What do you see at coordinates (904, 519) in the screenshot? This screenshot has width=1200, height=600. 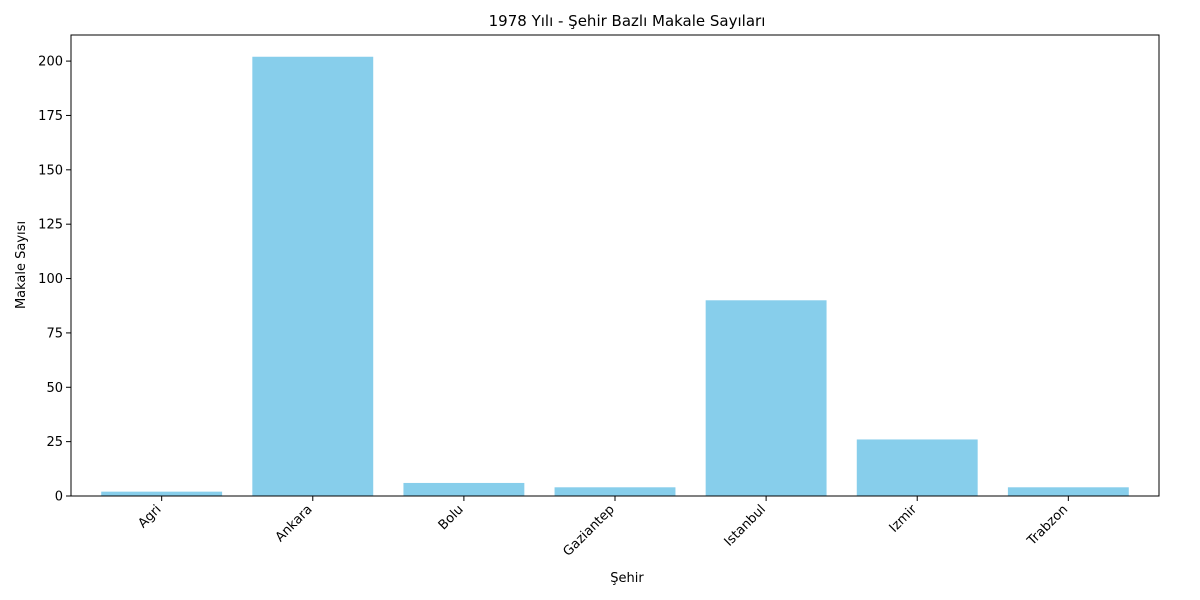 I see `x-tick-label-izmir: Izmir` at bounding box center [904, 519].